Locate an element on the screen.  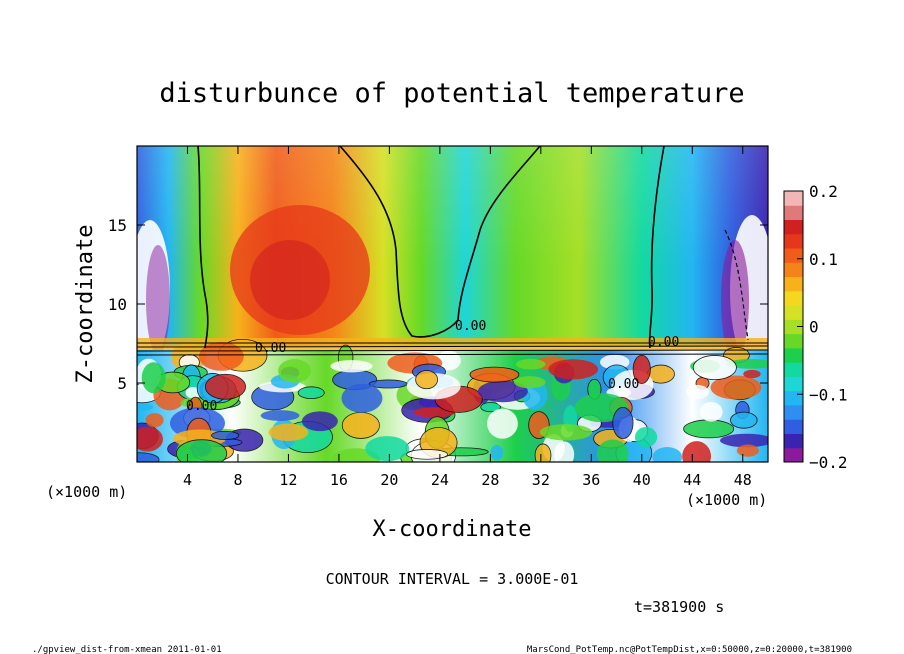
colorbar-ticks: 0.2 0.1 0 −0.1 −0.2 is located at coordinates (822, 327).